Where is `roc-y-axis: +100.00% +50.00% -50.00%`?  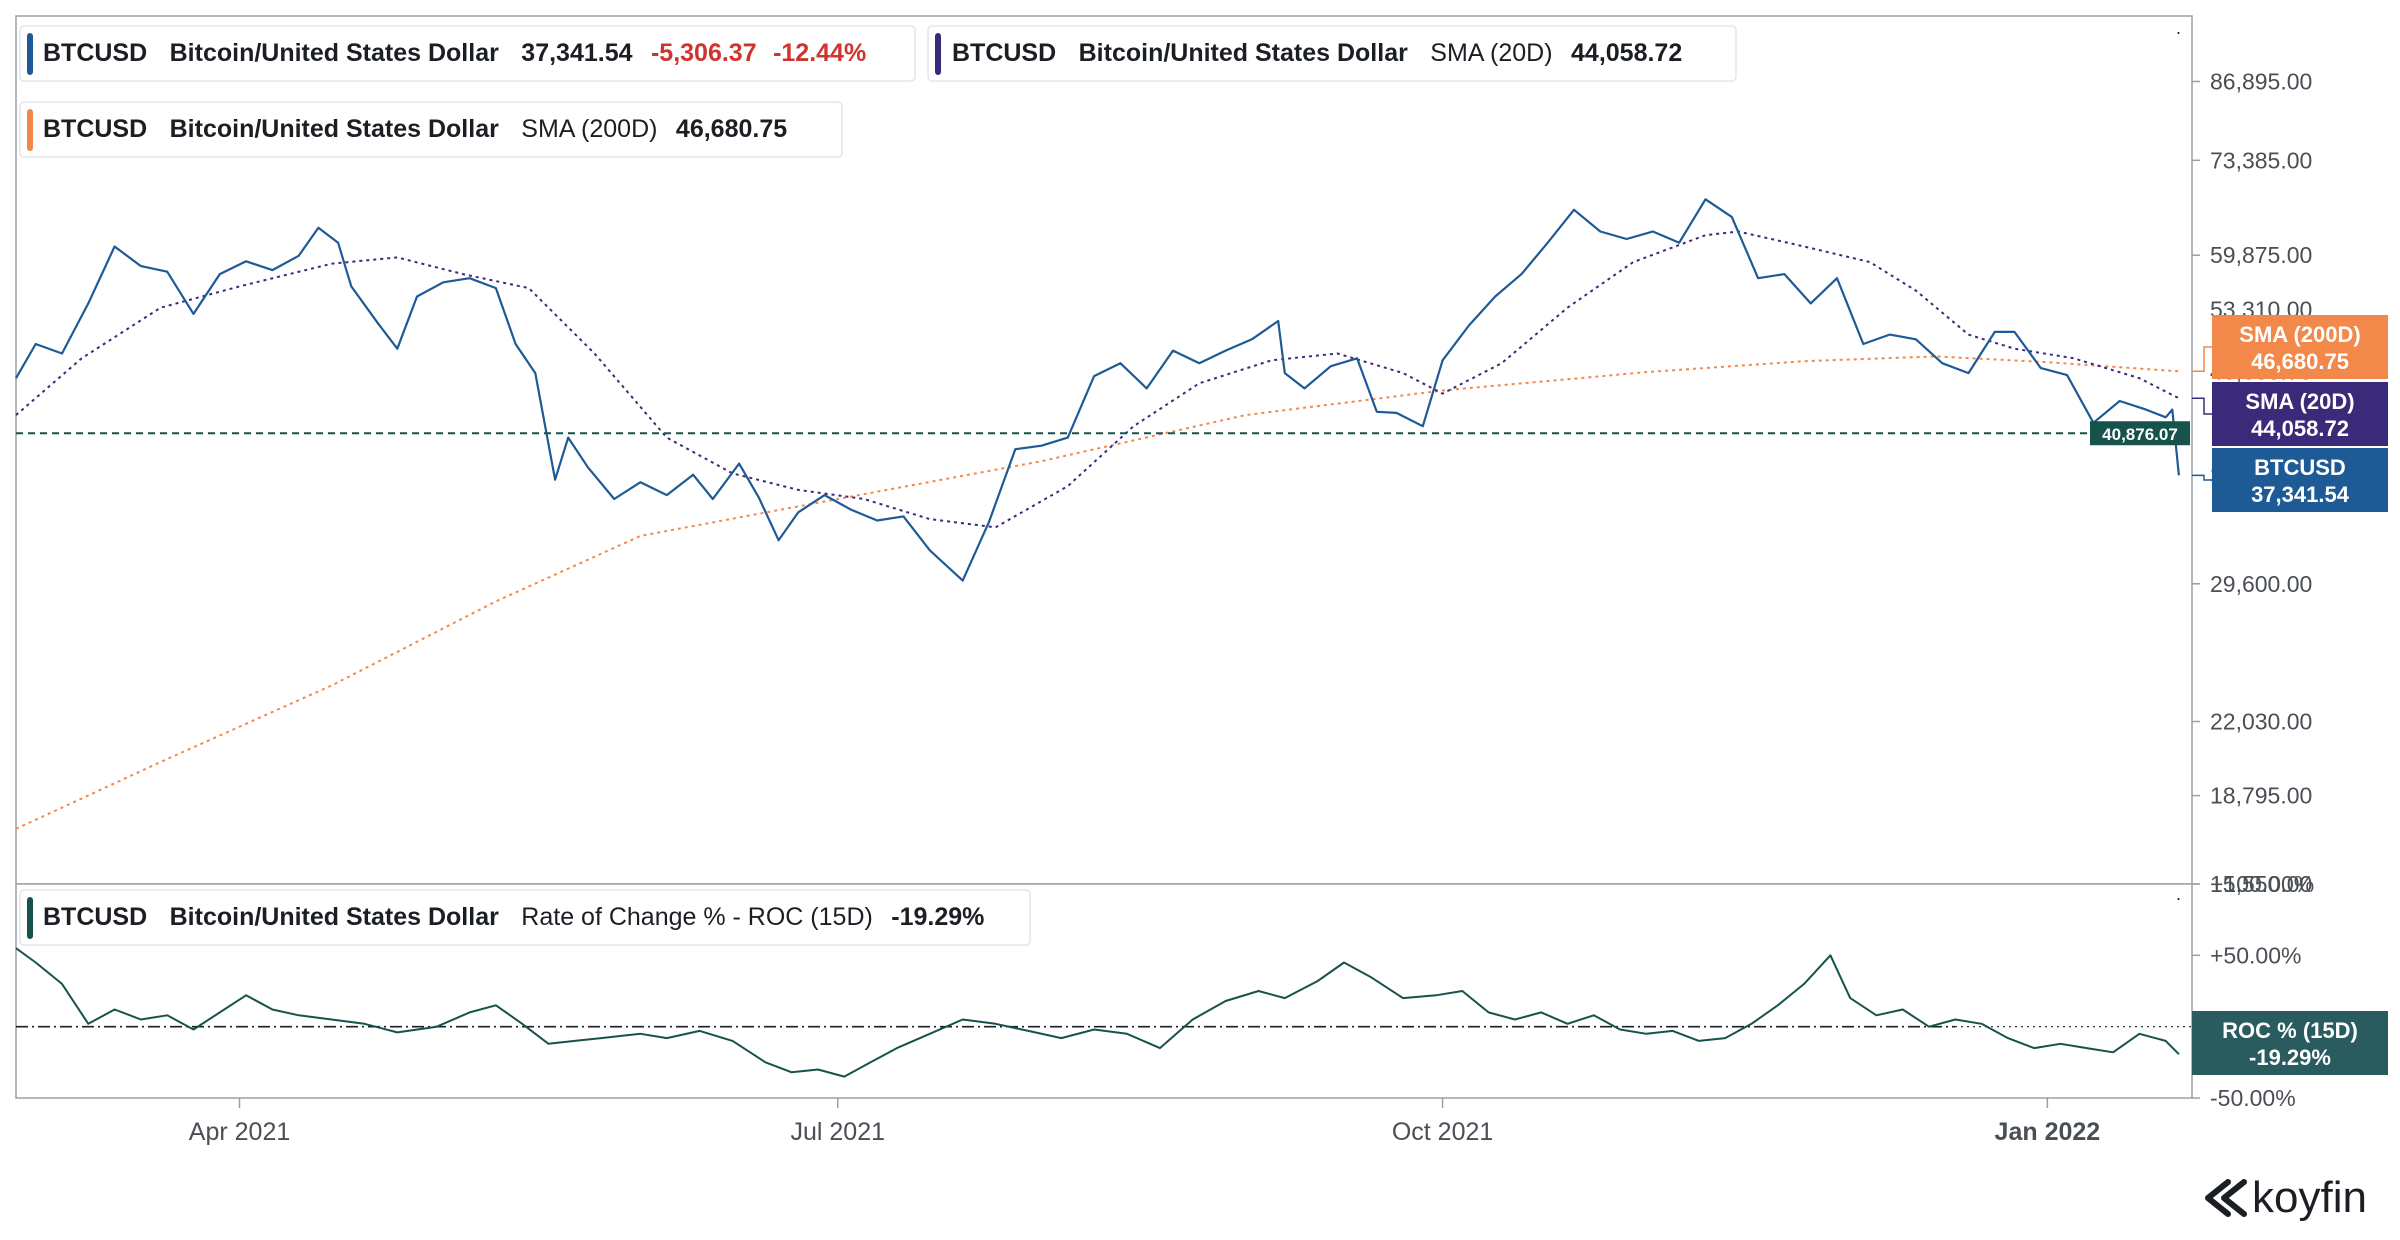
roc-y-axis: +100.00% +50.00% -50.00% is located at coordinates (2253, 991).